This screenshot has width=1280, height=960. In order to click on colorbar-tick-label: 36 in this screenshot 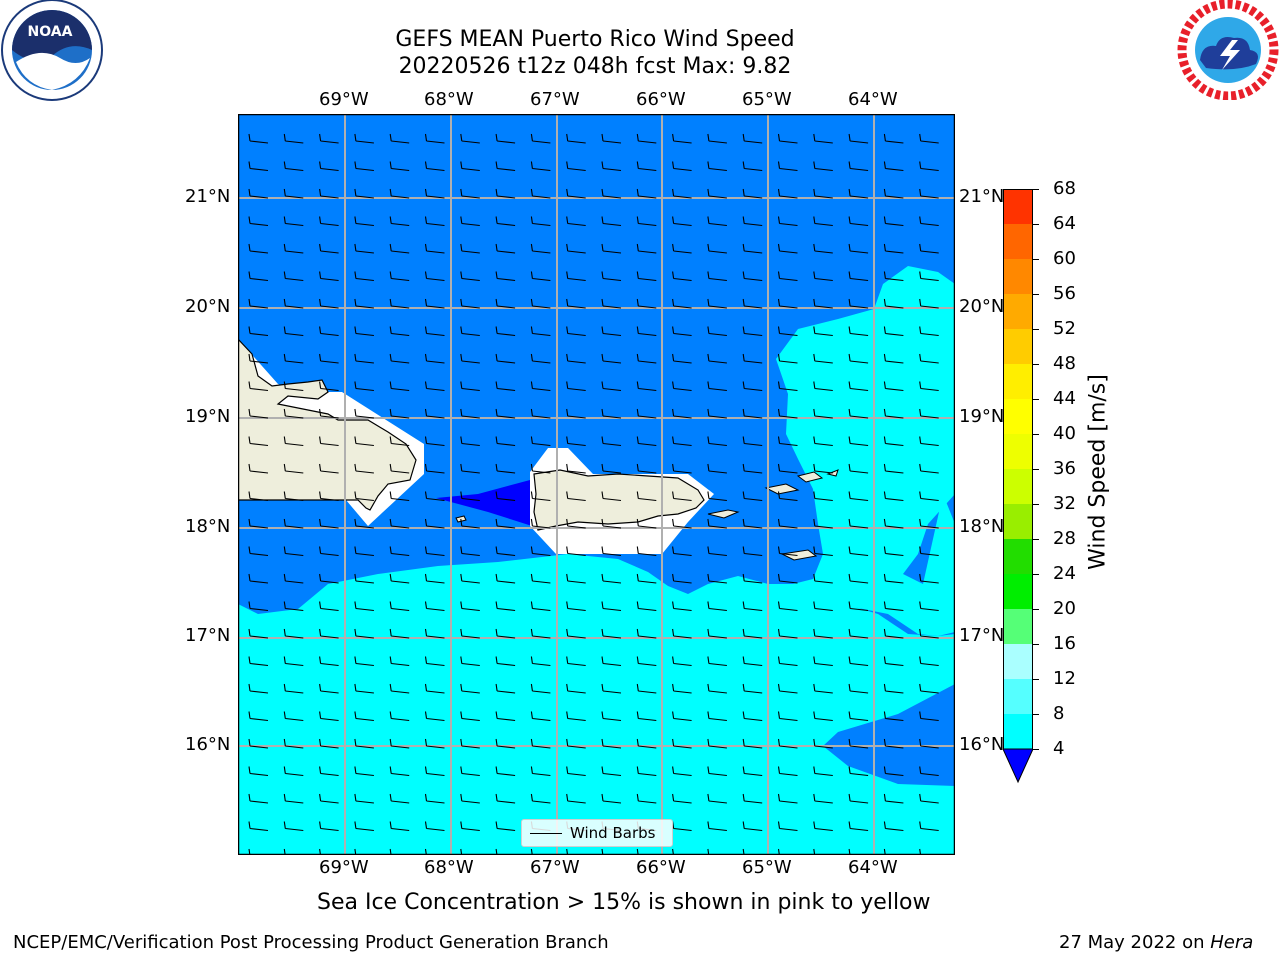, I will do `click(1064, 468)`.